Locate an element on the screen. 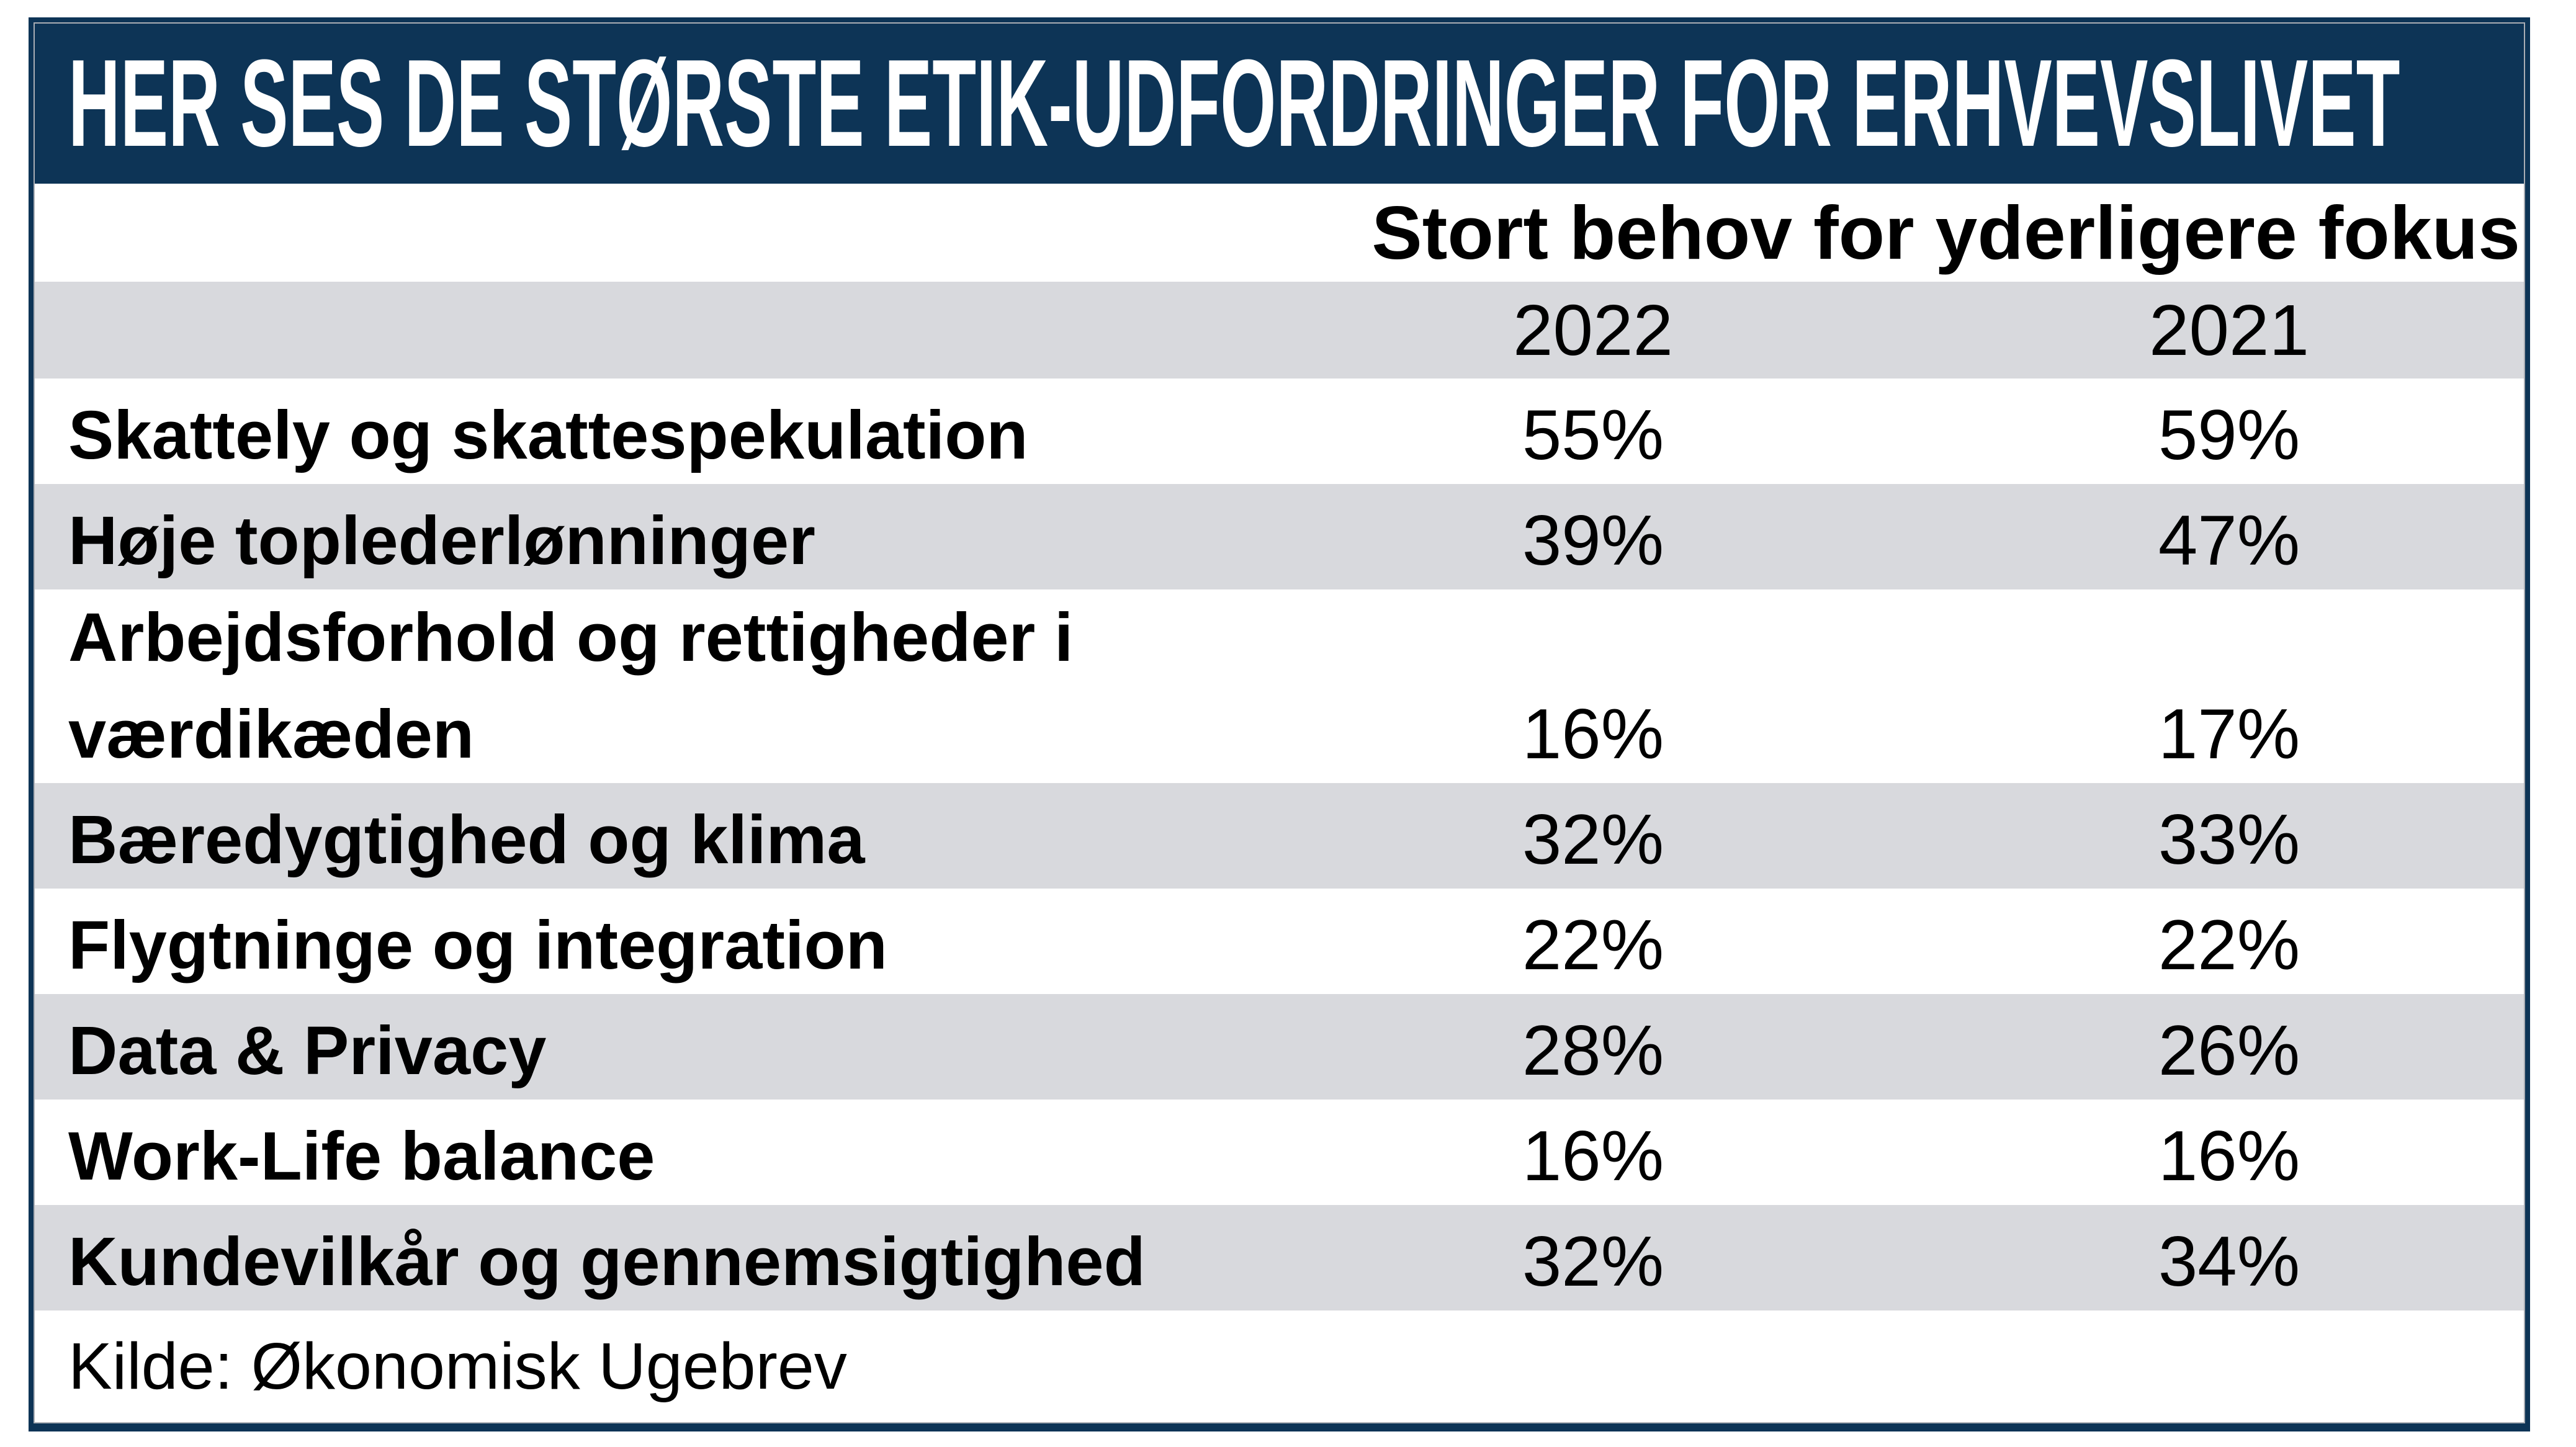  source-text: Kilde: Økonomisk Ugebrev is located at coordinates (457, 1366).